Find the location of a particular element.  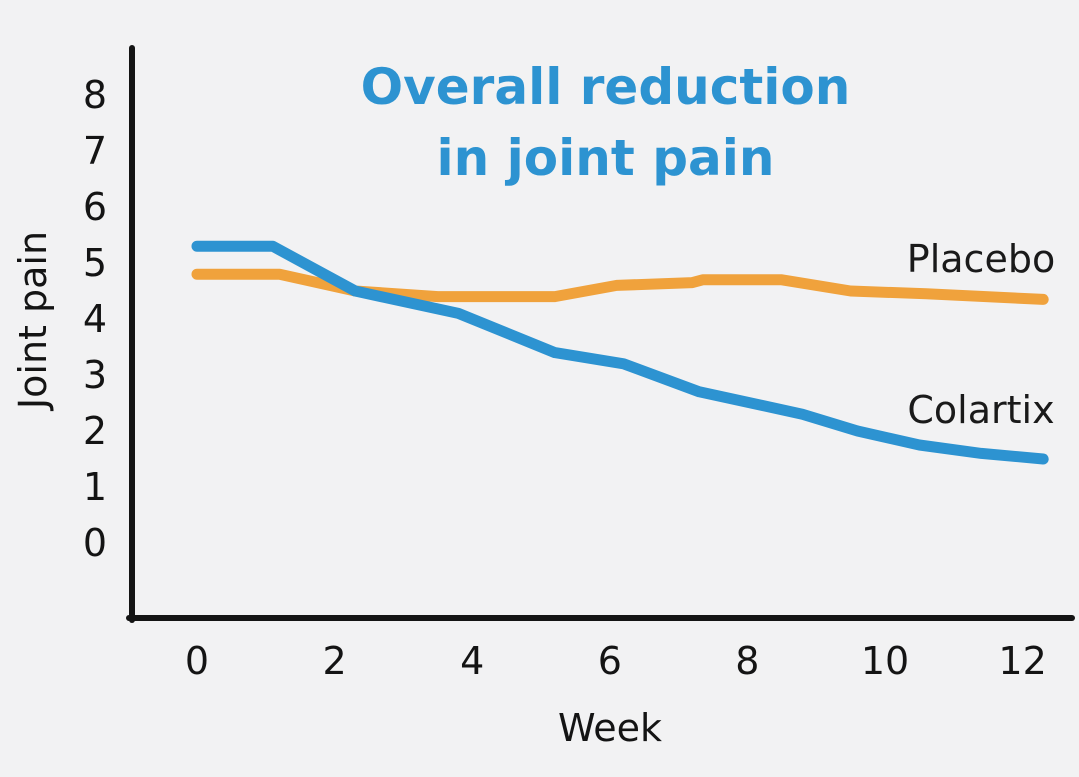

y-axis-label: Joint pain is located at coordinates (33, 320).